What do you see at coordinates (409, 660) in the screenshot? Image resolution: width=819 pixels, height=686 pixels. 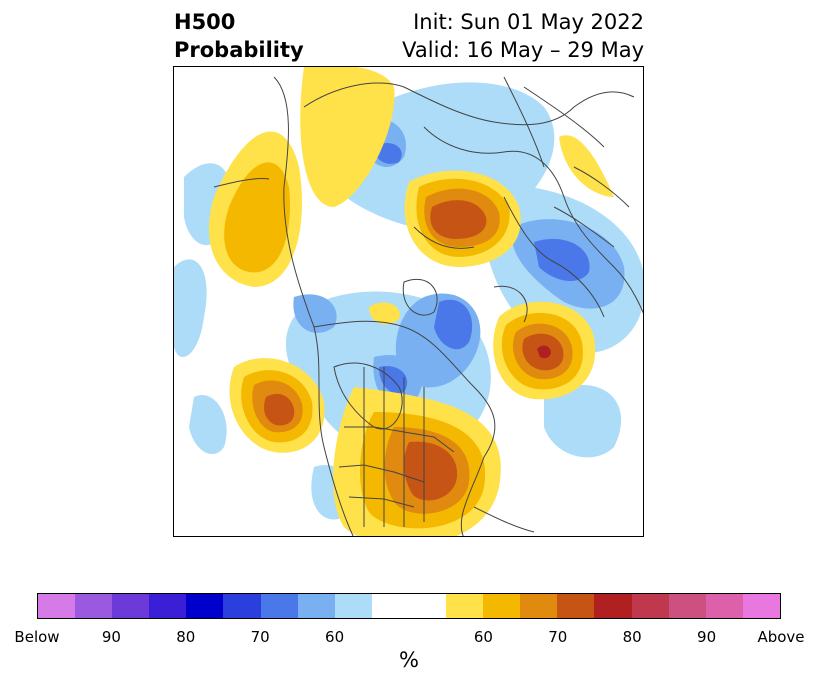 I see `colorbar-unit: %` at bounding box center [409, 660].